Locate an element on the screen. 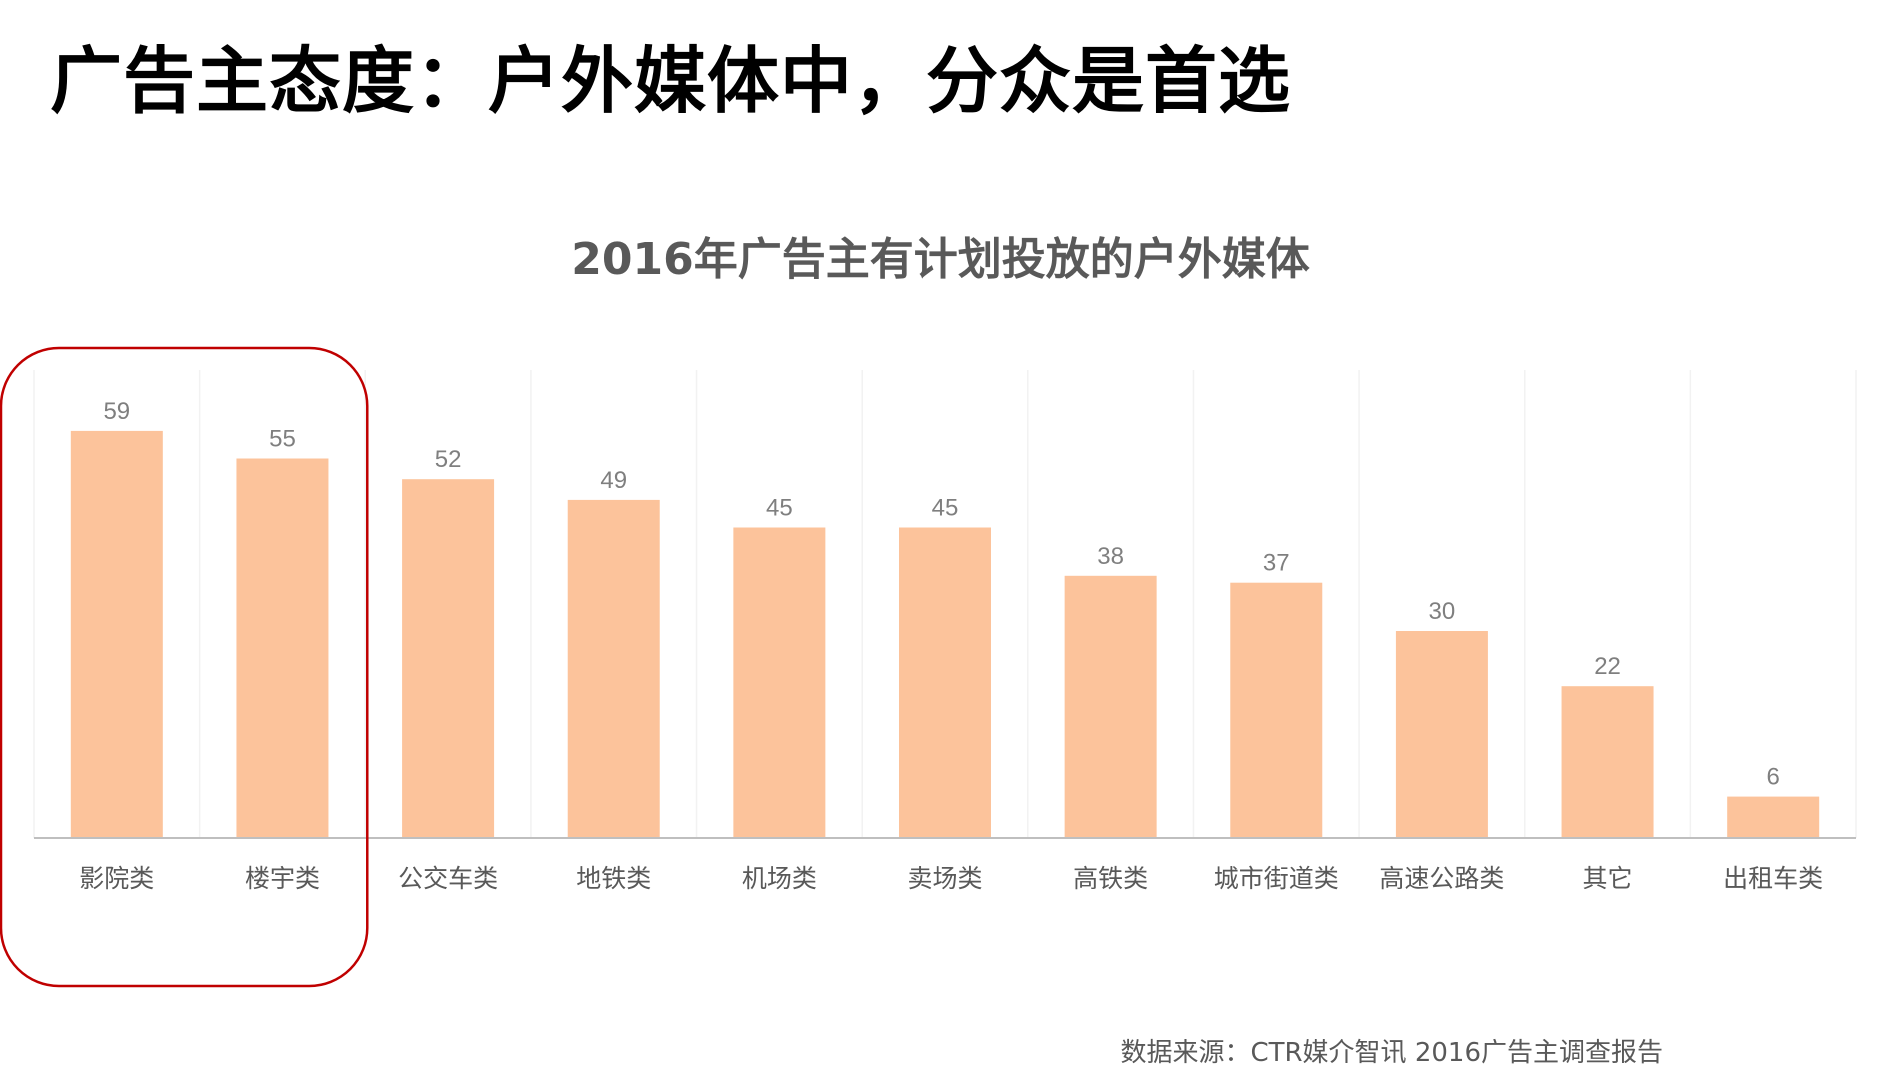 The height and width of the screenshot is (1079, 1881). category-label: 高铁类 is located at coordinates (1110, 878).